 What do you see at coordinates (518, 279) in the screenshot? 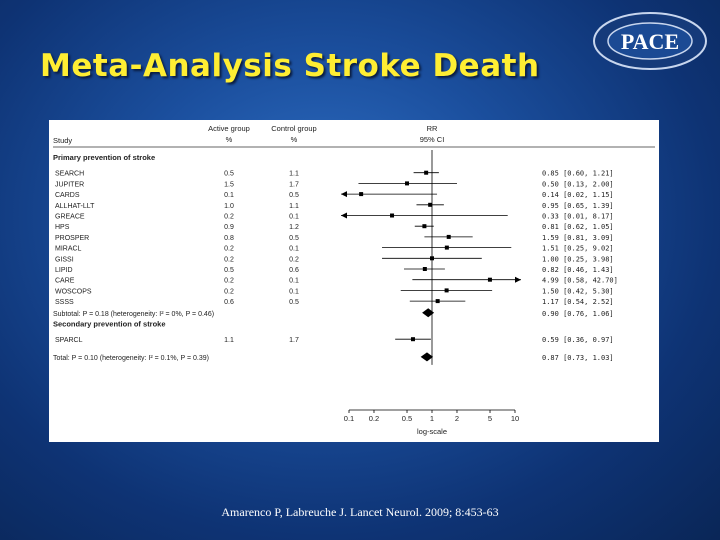
I see `ci-arrow-right` at bounding box center [518, 279].